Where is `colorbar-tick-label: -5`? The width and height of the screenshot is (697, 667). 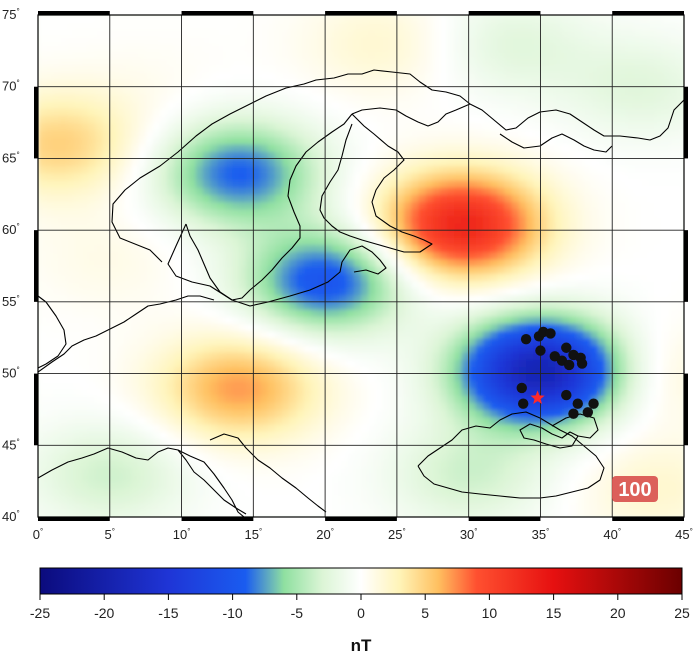 colorbar-tick-label: -5 is located at coordinates (297, 613).